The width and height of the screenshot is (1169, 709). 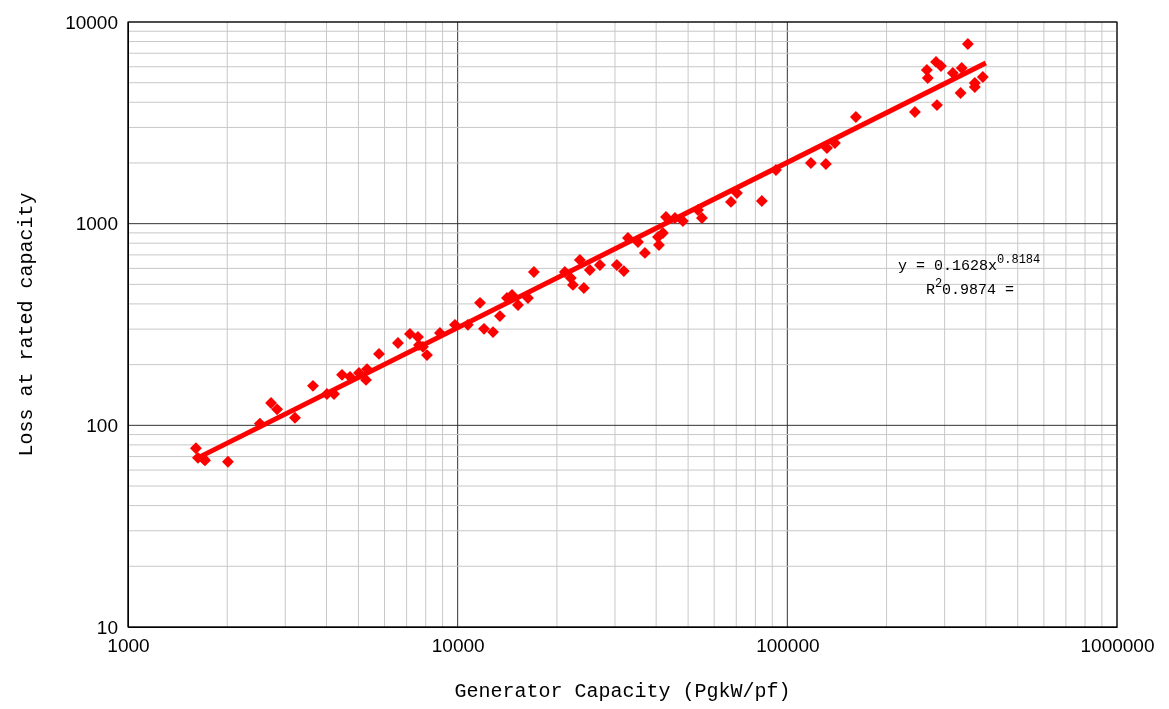 What do you see at coordinates (96, 224) in the screenshot?
I see `y-tick-label: 1000` at bounding box center [96, 224].